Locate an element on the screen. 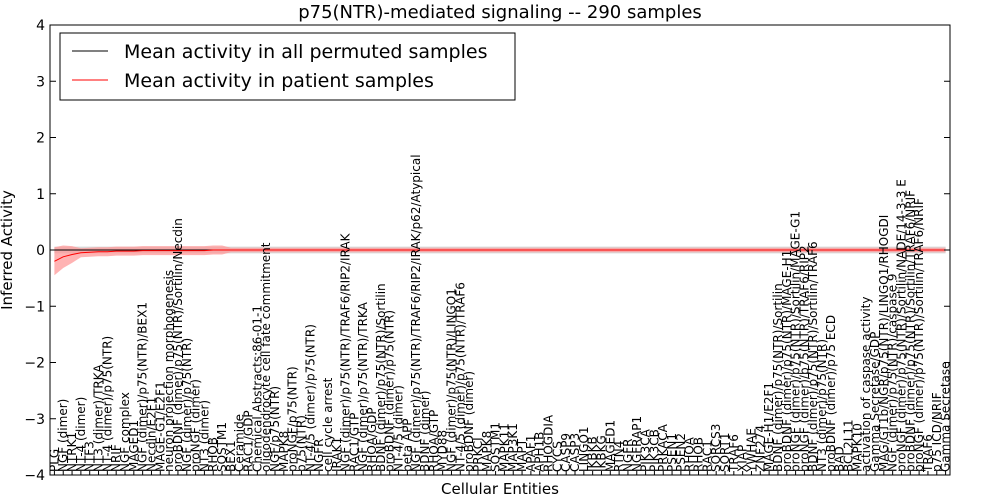 This screenshot has width=1000, height=500. x-tick-label: MAP3K1 is located at coordinates (513, 447).